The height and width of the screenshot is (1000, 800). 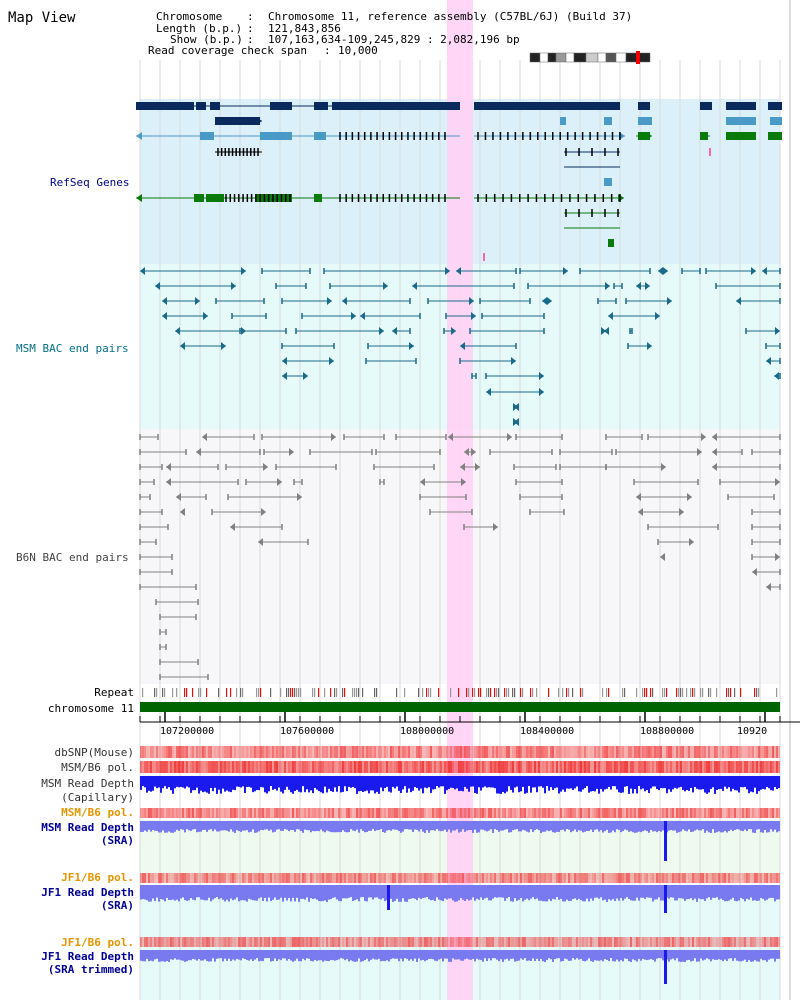 I want to click on track-label-jf1-b6-pol: JF1/B6 pol., so click(x=97, y=877).